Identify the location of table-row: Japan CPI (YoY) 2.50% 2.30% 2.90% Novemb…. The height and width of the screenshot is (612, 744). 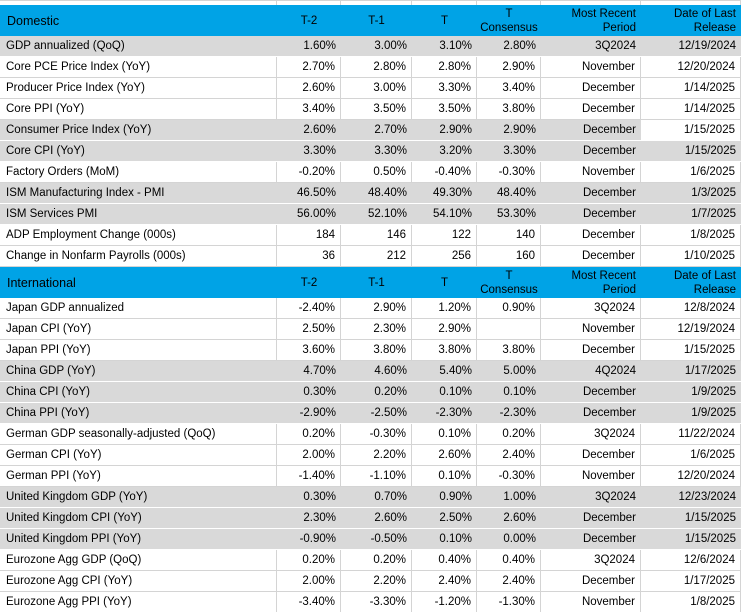
(370, 329).